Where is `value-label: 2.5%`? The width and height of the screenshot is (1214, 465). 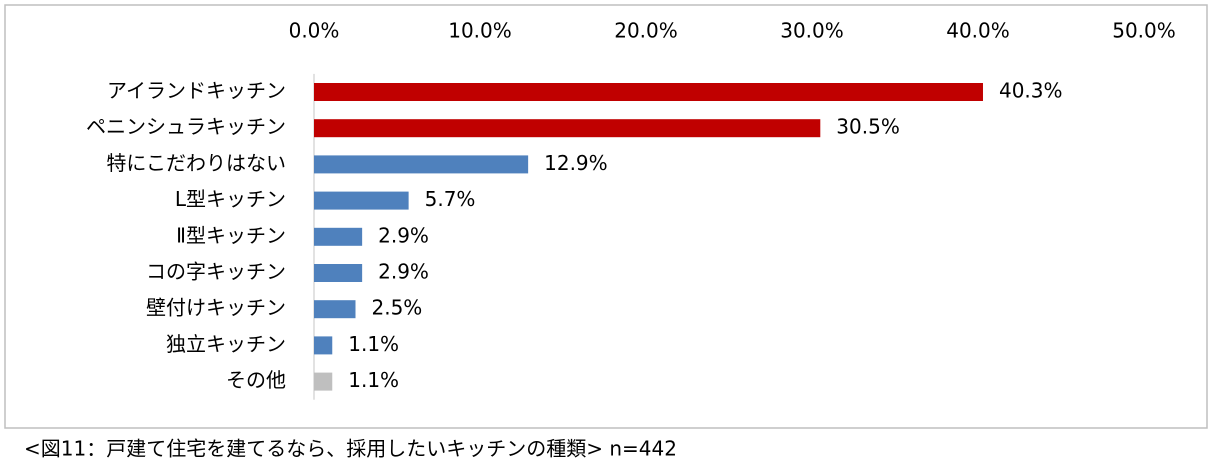 value-label: 2.5% is located at coordinates (397, 308).